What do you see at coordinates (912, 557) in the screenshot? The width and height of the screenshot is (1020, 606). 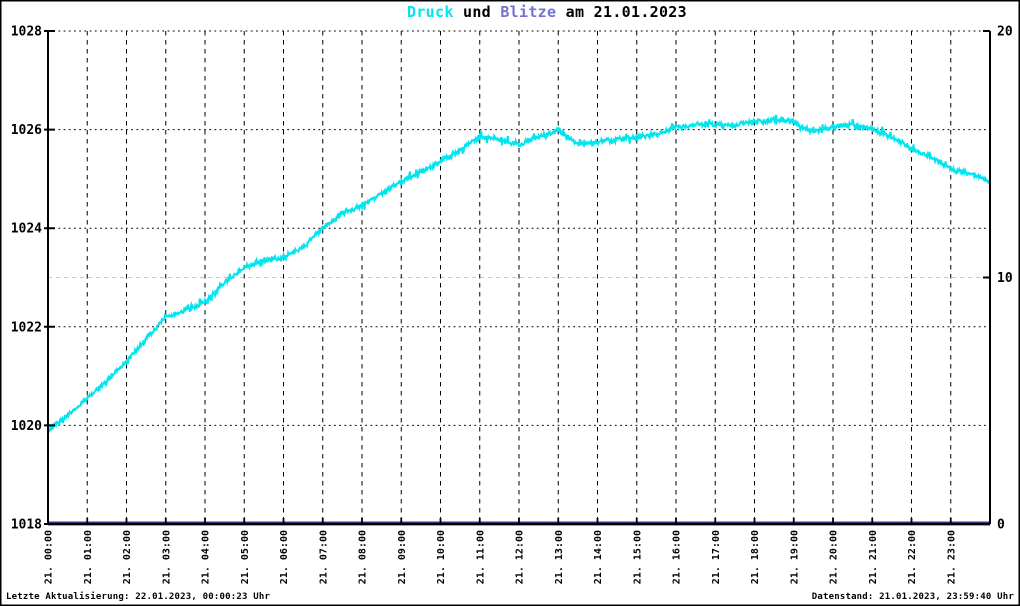 I see `x-tick-label: 21. 22:00` at bounding box center [912, 557].